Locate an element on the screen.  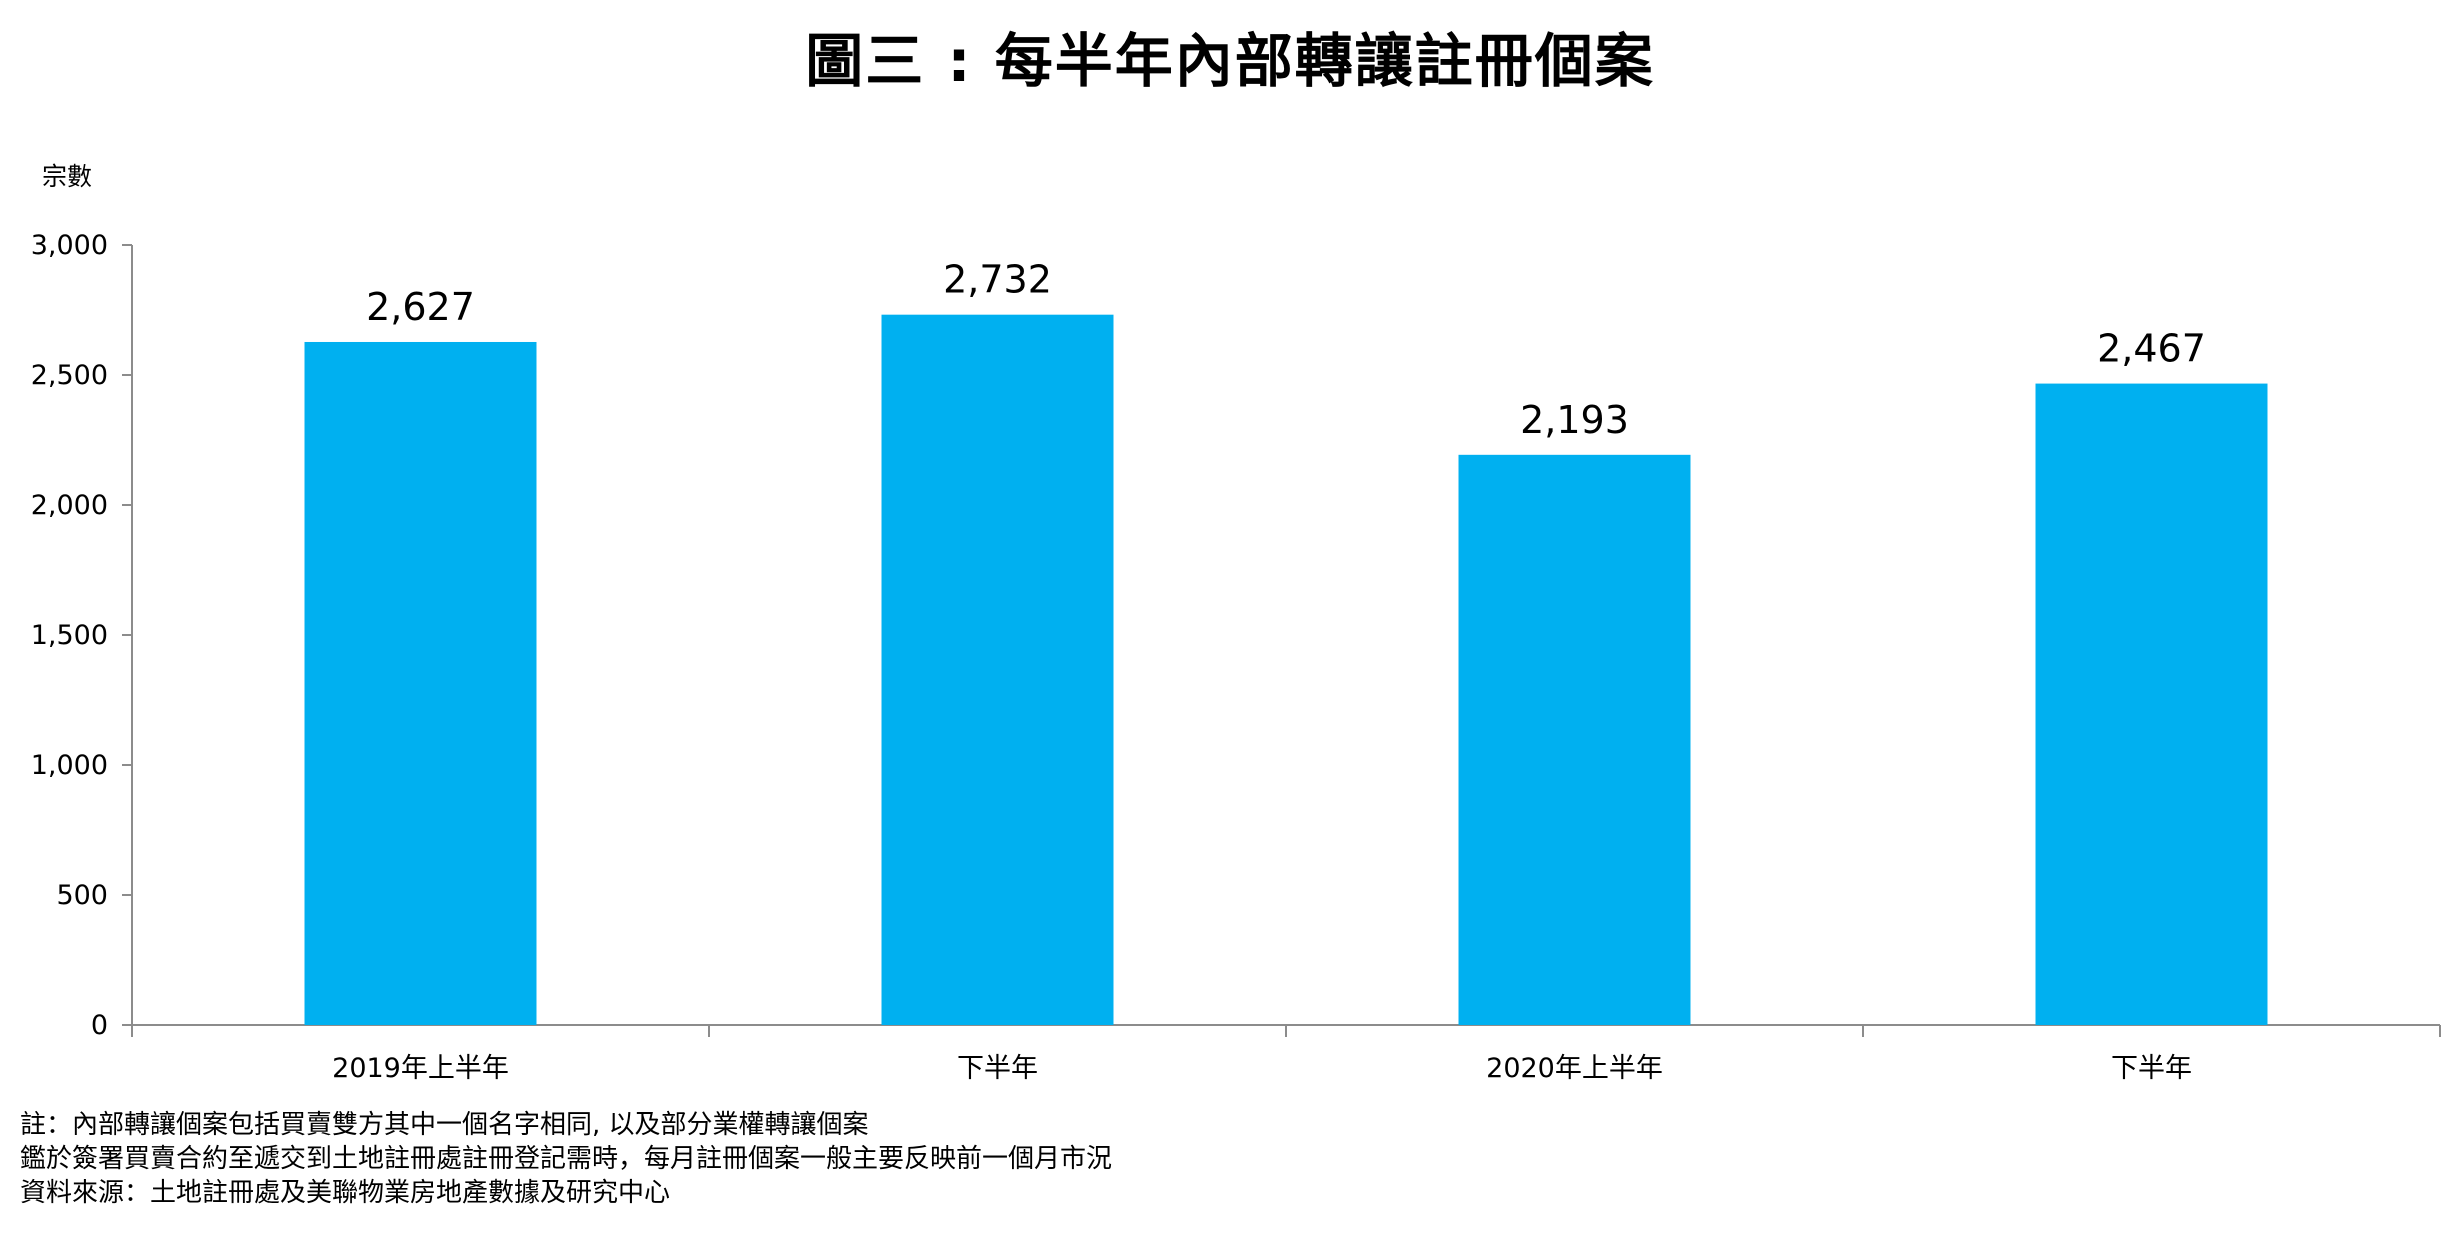
bar-value-label: 2,627 is located at coordinates (420, 307).